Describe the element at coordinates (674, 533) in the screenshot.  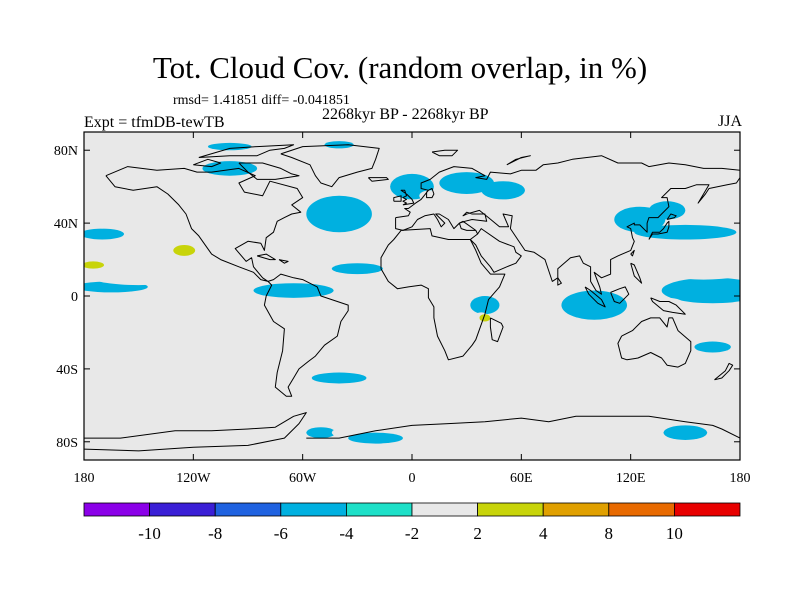
I see `colorbar-label: 10` at that location.